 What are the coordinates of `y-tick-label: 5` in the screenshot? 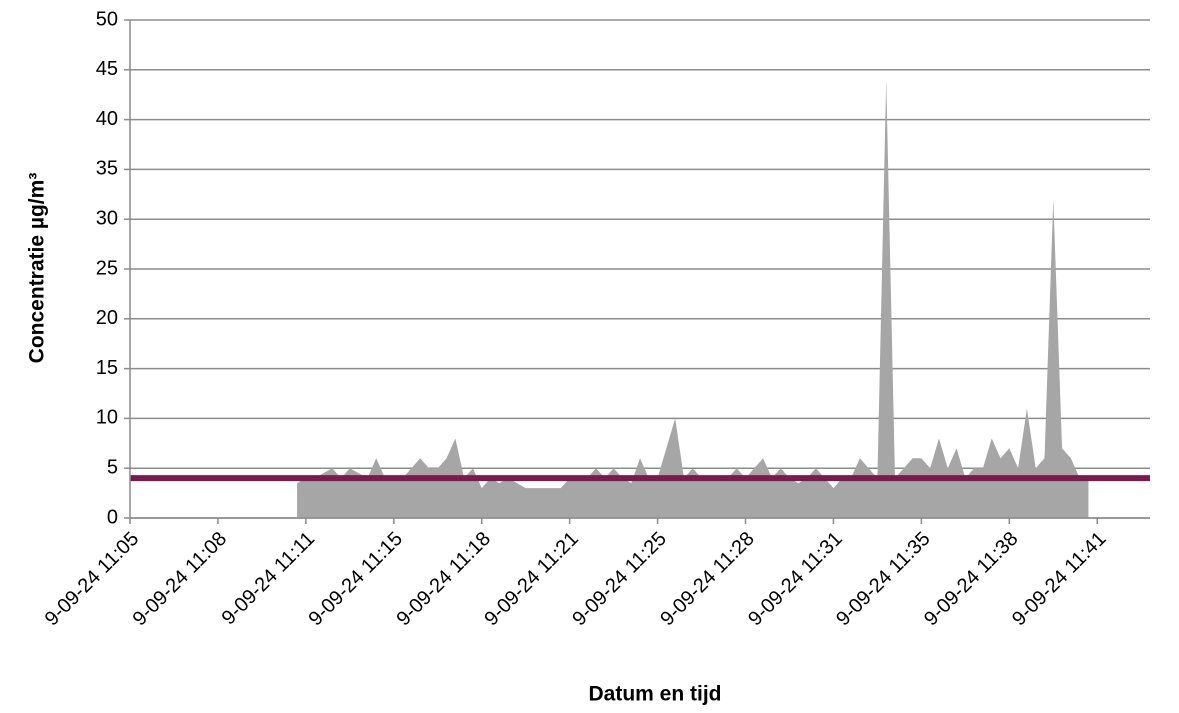 It's located at (112, 467).